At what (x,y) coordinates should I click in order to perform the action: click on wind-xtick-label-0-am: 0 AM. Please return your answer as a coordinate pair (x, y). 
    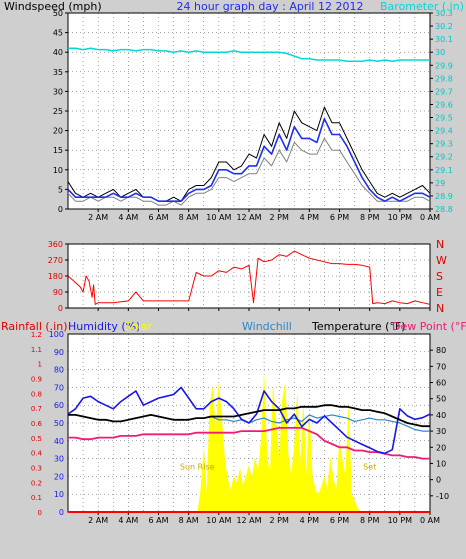
    Looking at the image, I should click on (430, 217).